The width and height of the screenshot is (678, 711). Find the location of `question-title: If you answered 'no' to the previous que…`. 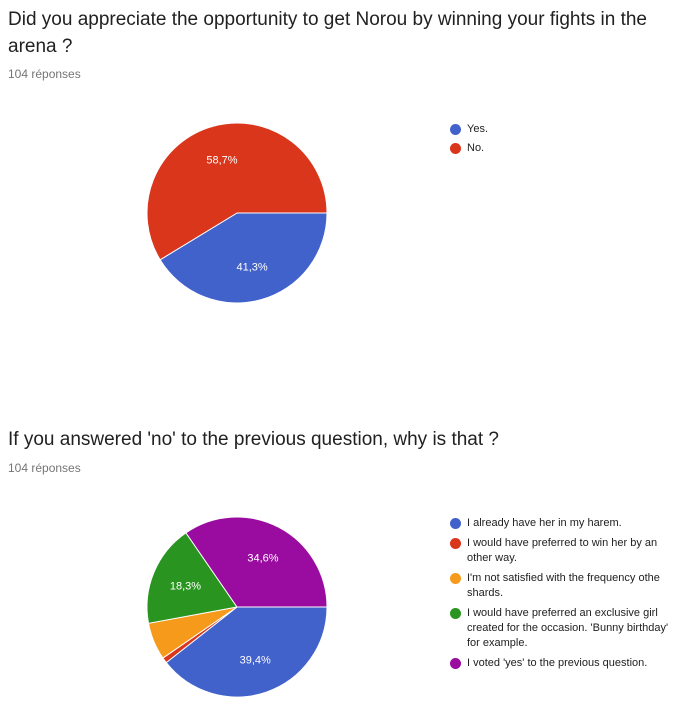

question-title: If you answered 'no' to the previous que… is located at coordinates (253, 439).